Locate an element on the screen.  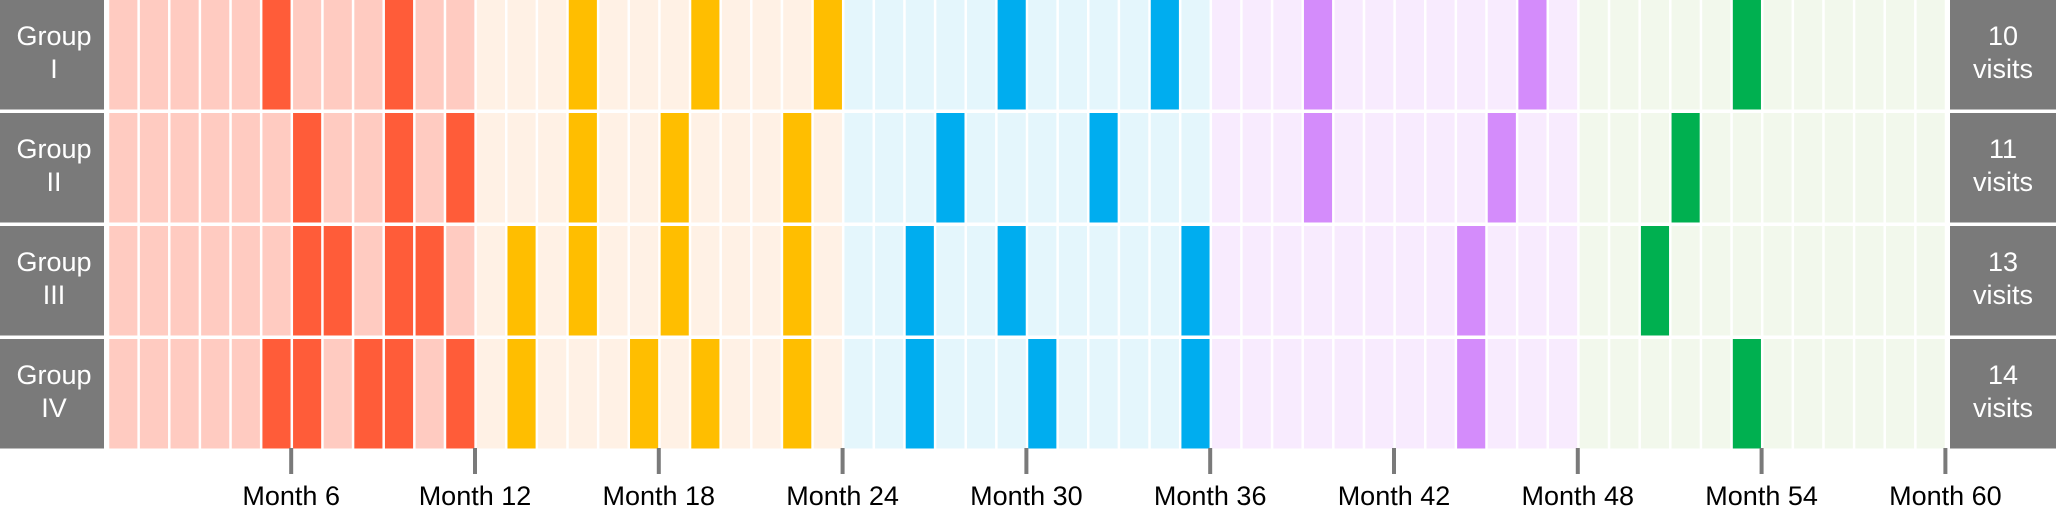
x-tick-label: Month 30 is located at coordinates (1026, 494).